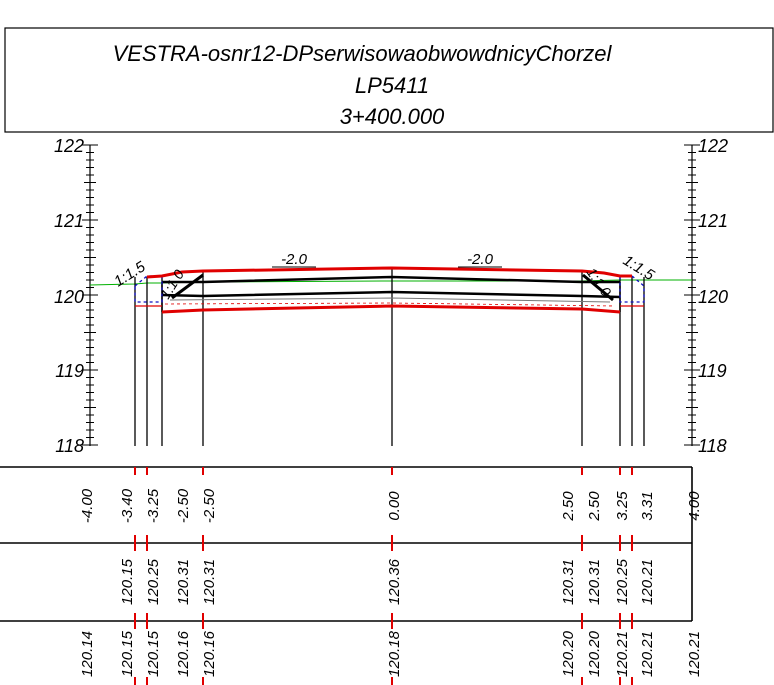  I want to click on right-elevation-axis, so click(692, 295).